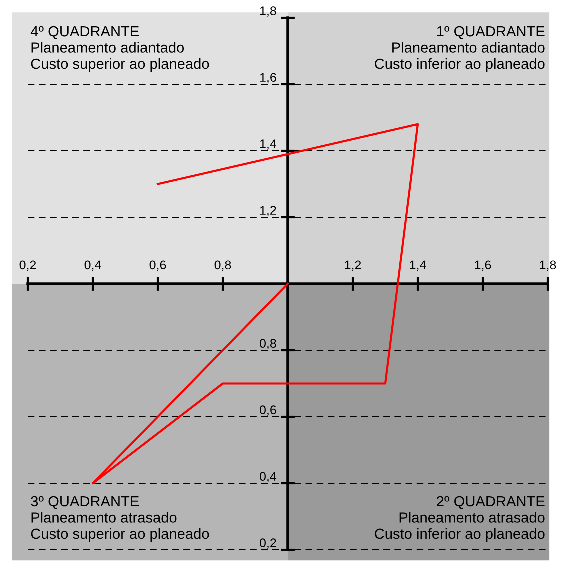  I want to click on x-tick-label: 1,8, so click(548, 266).